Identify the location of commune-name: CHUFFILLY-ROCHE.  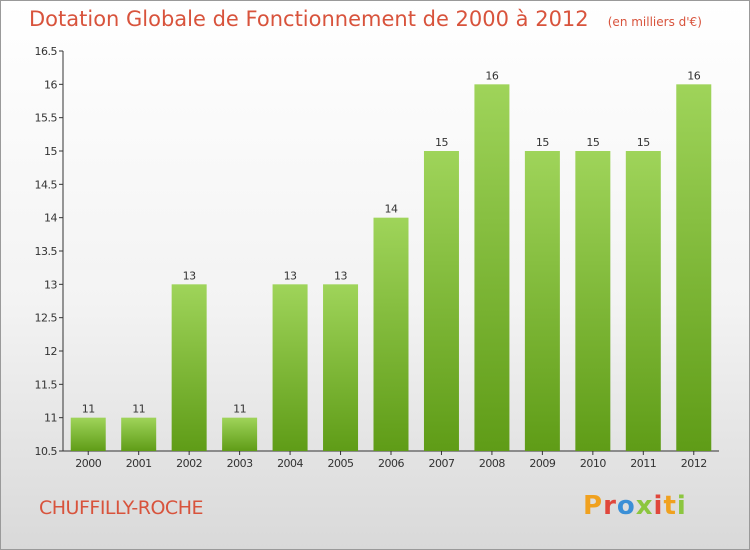
(121, 508).